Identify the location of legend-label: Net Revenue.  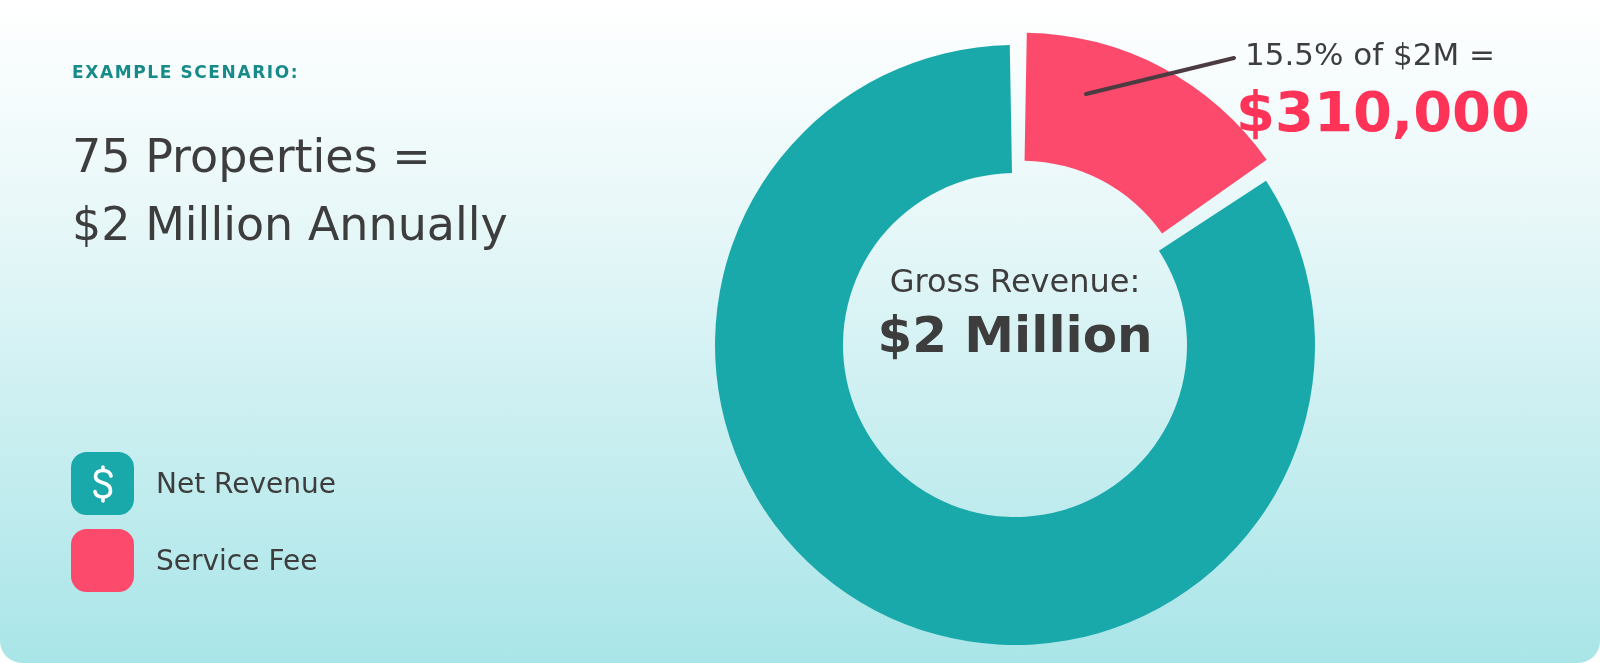
(246, 483).